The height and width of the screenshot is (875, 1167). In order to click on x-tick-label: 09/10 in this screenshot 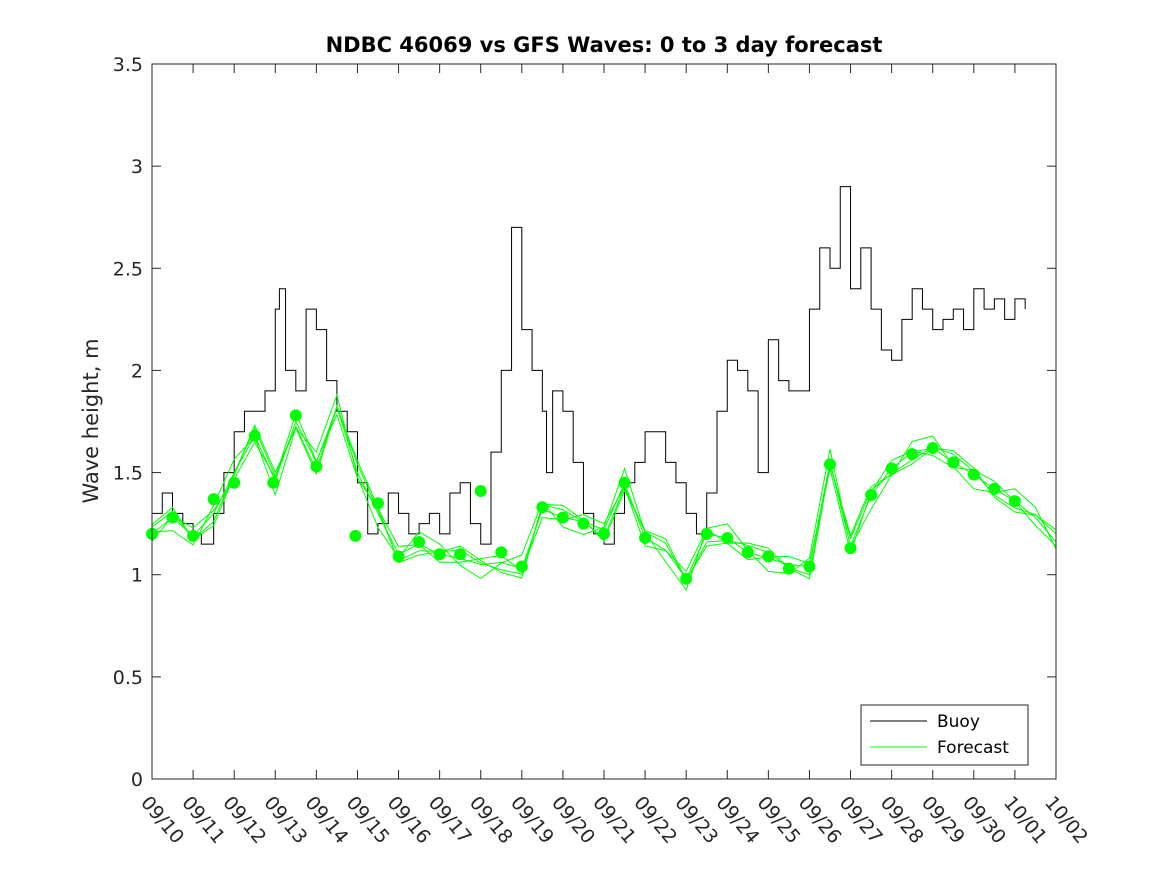, I will do `click(162, 820)`.